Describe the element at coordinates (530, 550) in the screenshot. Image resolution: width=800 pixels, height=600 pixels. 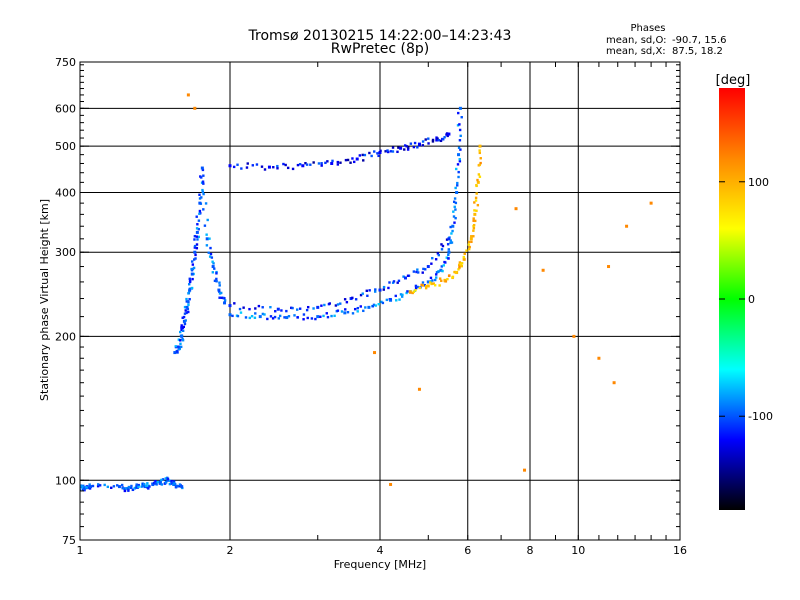
I see `x-tick-label-8: 8` at that location.